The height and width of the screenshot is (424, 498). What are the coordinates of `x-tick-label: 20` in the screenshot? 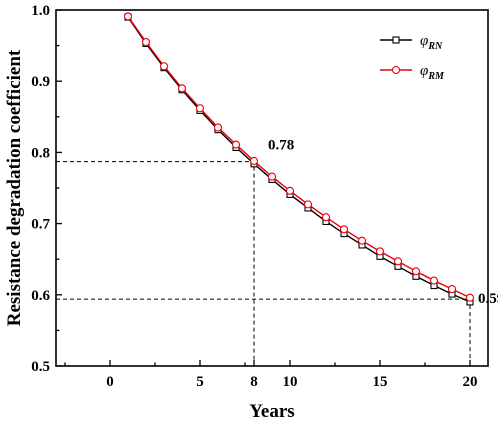 It's located at (470, 382).